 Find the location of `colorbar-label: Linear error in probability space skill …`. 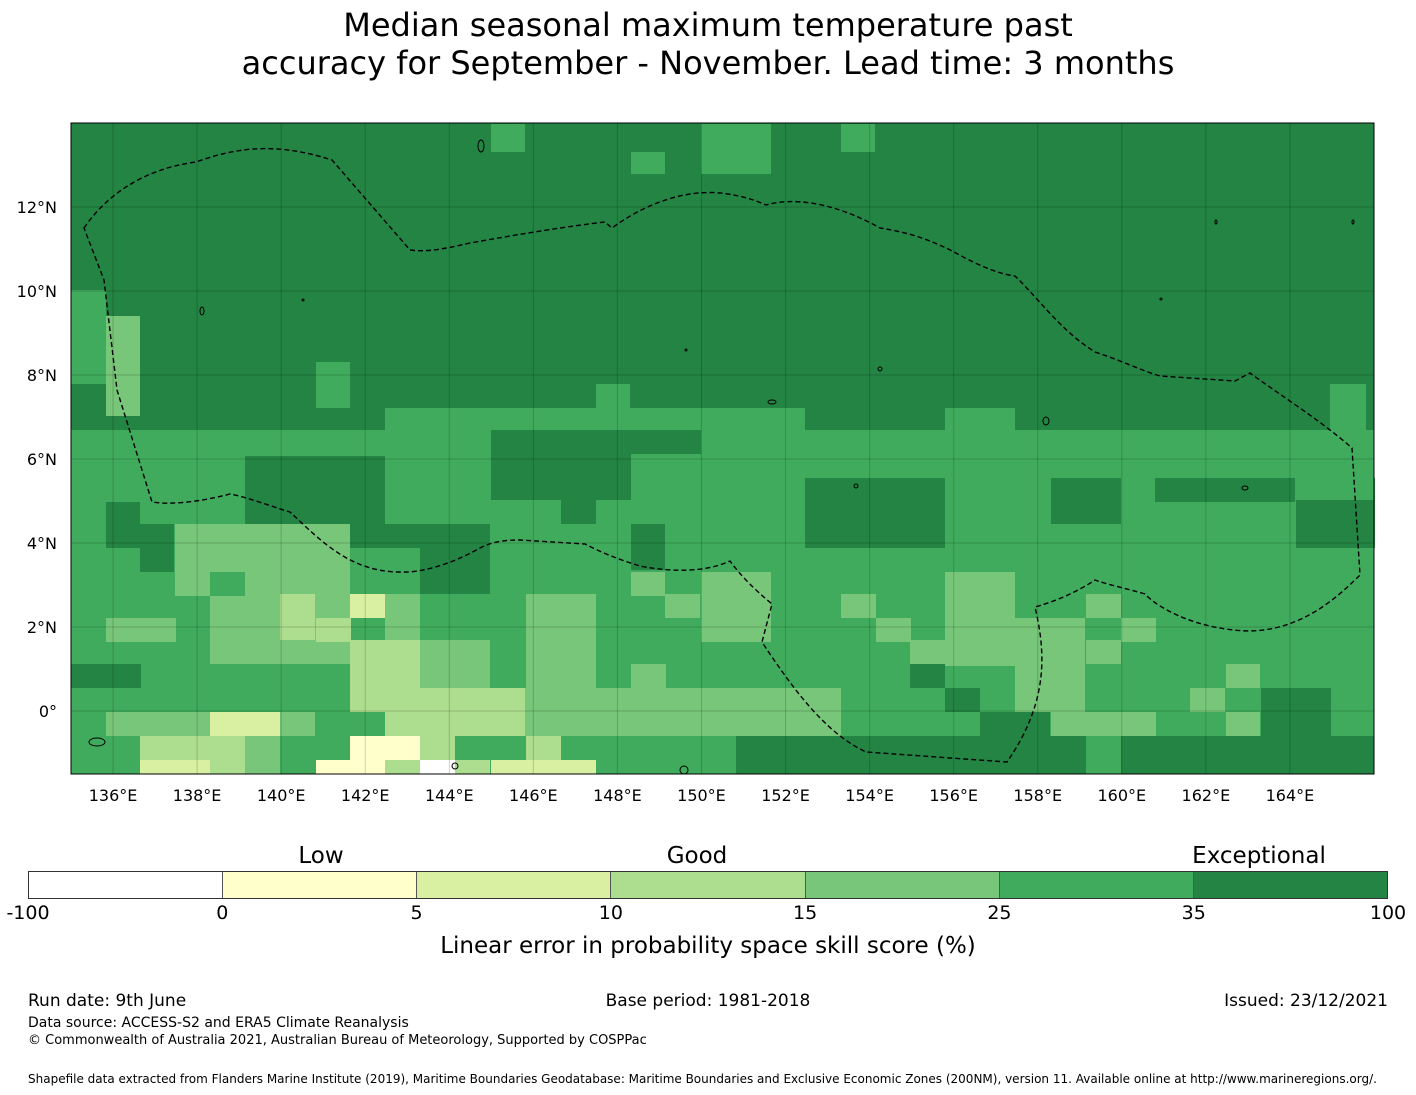

colorbar-label: Linear error in probability space skill … is located at coordinates (708, 946).